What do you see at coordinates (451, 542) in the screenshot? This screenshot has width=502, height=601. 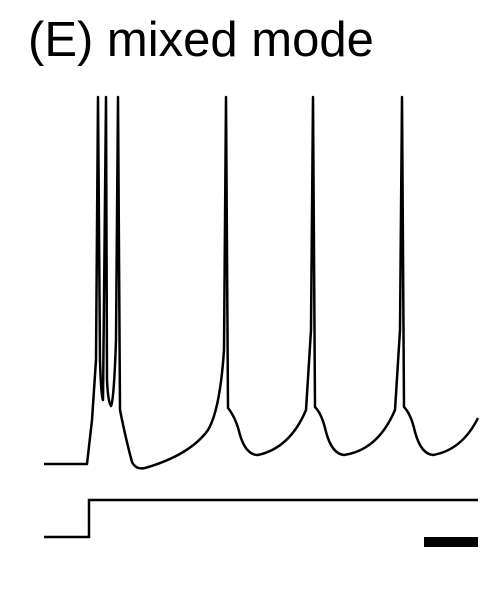 I see `scale-bar` at bounding box center [451, 542].